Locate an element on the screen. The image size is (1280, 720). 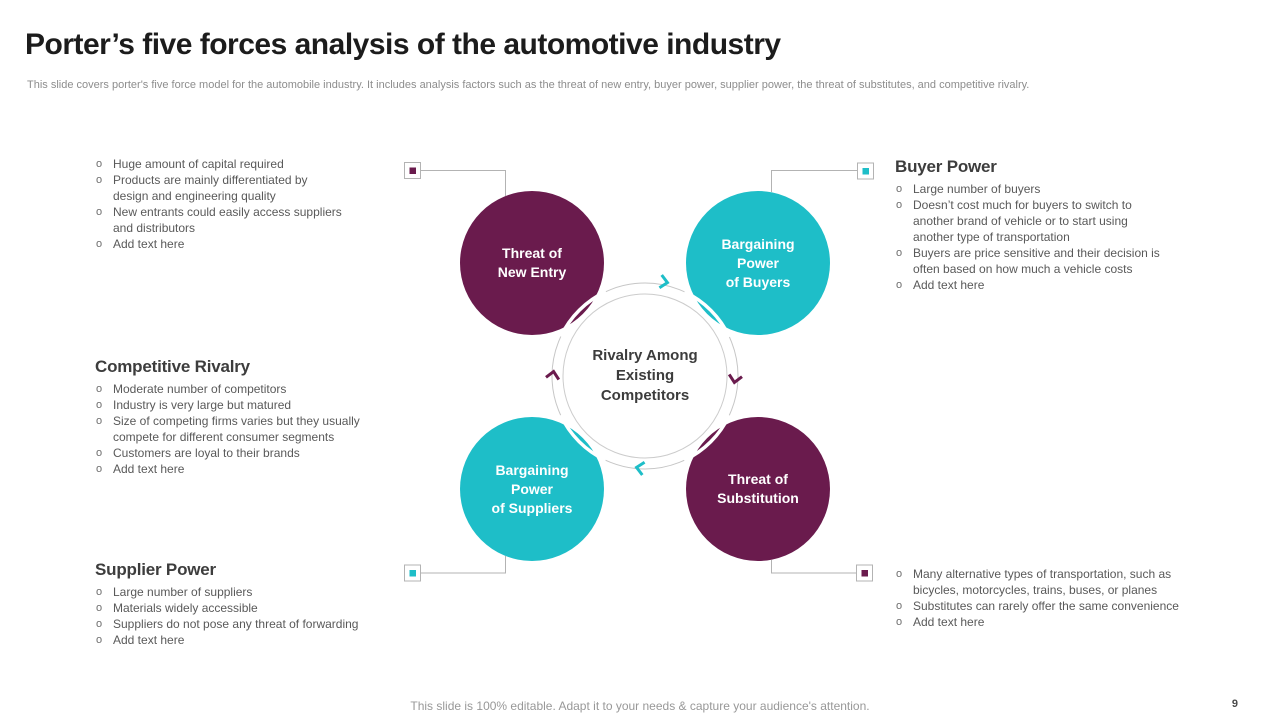
circle-label: Threat of New Entry is located at coordinates (532, 262).